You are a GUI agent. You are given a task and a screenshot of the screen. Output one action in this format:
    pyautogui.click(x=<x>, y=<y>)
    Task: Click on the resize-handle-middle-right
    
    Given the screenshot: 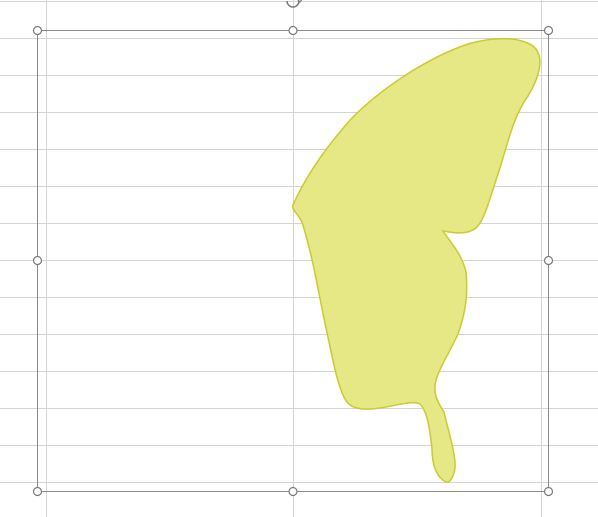 What is the action you would take?
    pyautogui.click(x=548, y=260)
    